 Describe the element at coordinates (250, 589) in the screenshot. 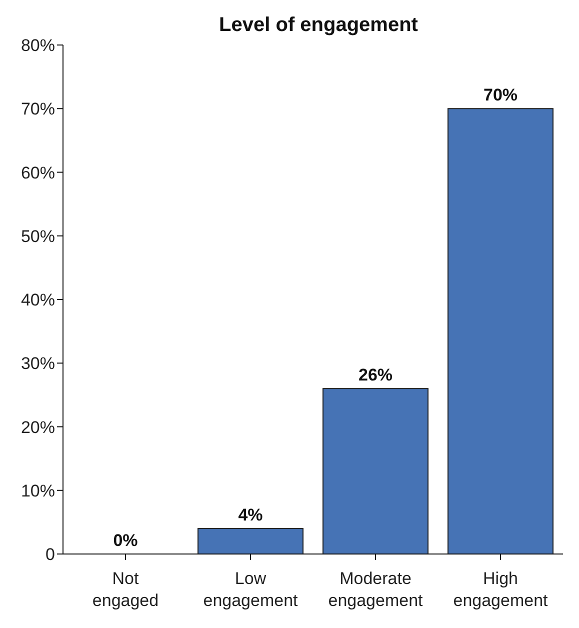

I see `x-tick-label: Low engagement` at that location.